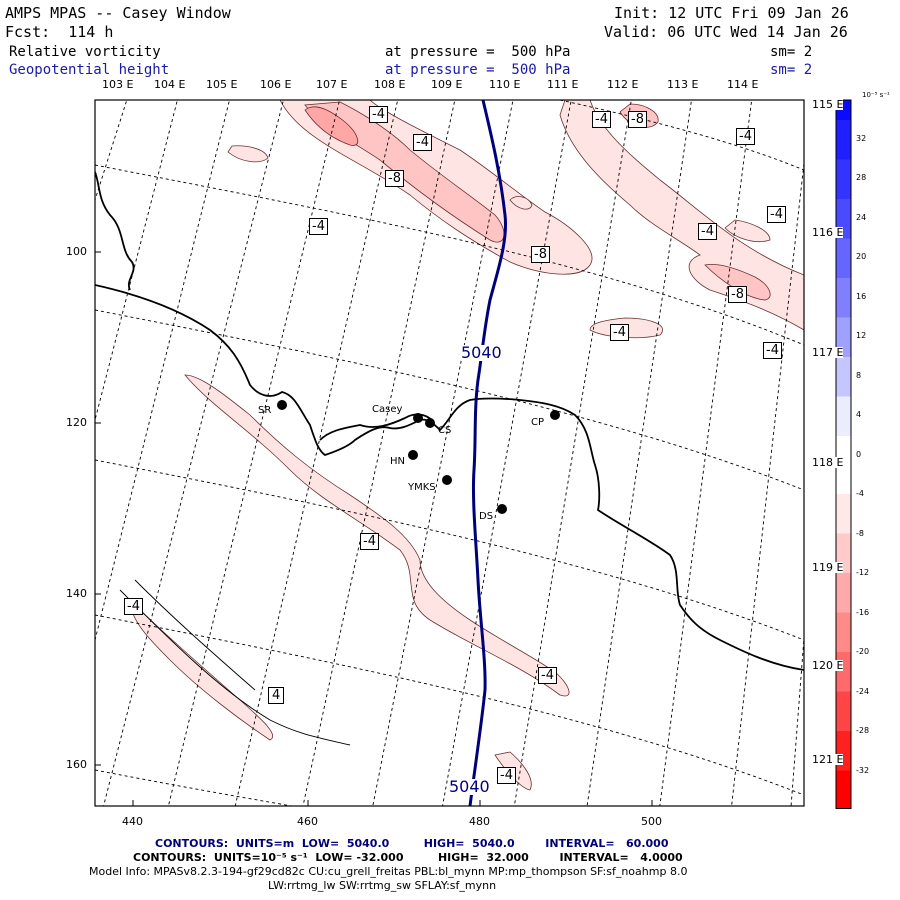 This screenshot has width=900, height=900. Describe the element at coordinates (486, 516) in the screenshot. I see `station-label: DS` at that location.